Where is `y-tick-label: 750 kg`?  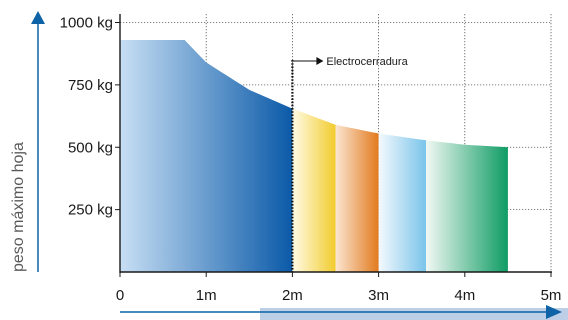 y-tick-label: 750 kg is located at coordinates (90, 85).